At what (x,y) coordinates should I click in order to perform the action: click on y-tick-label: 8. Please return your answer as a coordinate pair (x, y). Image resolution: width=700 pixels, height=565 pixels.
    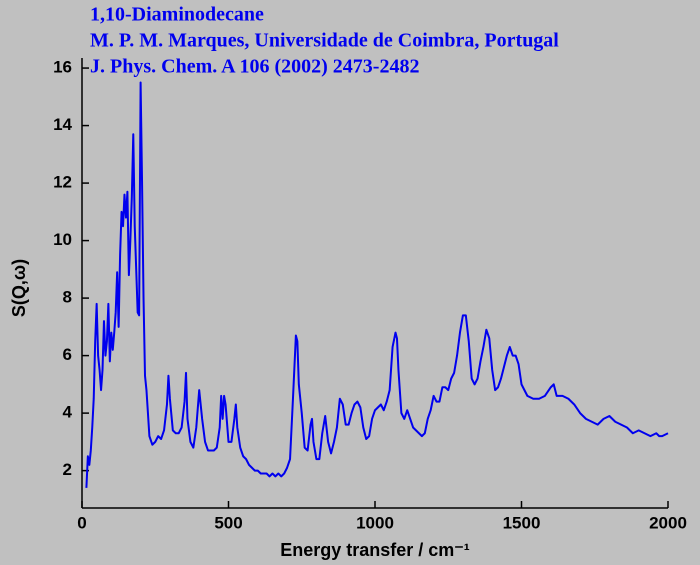
    Looking at the image, I should click on (67, 297).